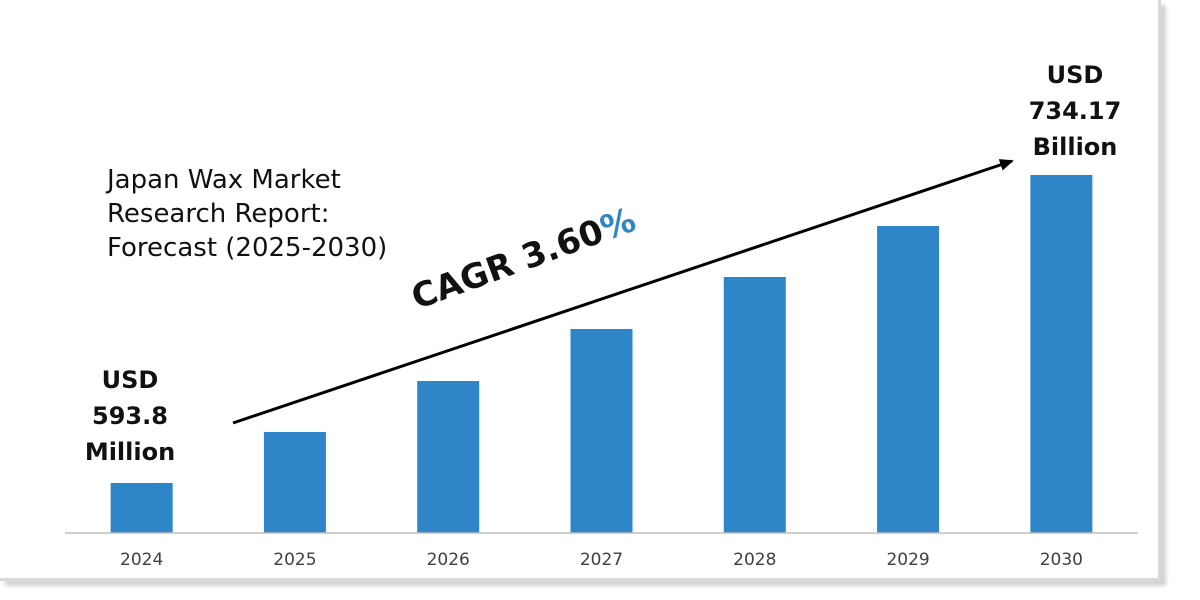 The height and width of the screenshot is (600, 1200). I want to click on bar-2029, so click(908, 379).